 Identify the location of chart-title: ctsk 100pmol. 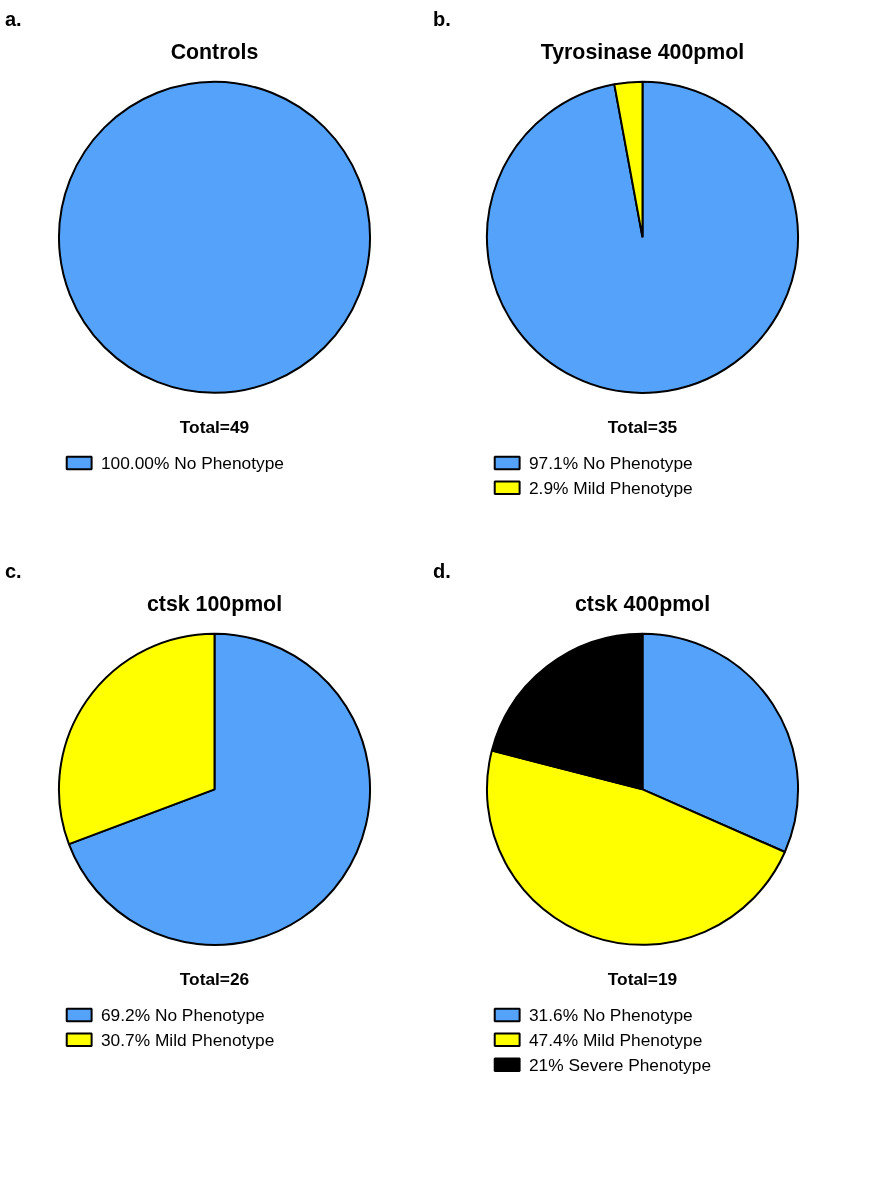
(214, 603).